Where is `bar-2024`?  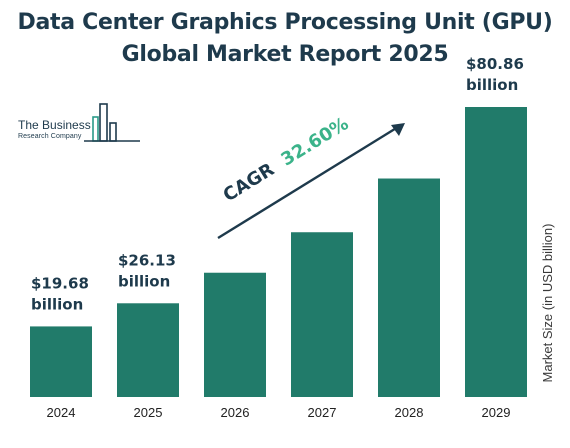 bar-2024 is located at coordinates (61, 361).